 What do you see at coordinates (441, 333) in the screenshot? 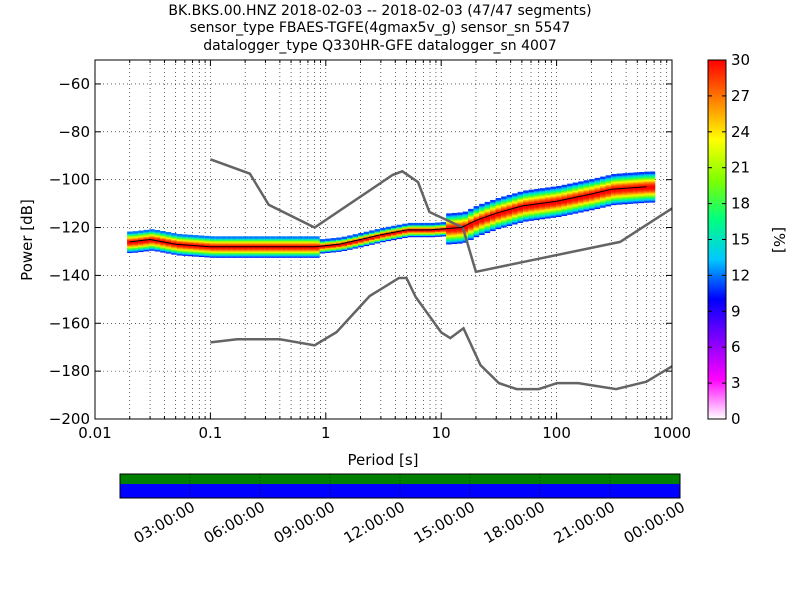
I see `nlnm-curve` at bounding box center [441, 333].